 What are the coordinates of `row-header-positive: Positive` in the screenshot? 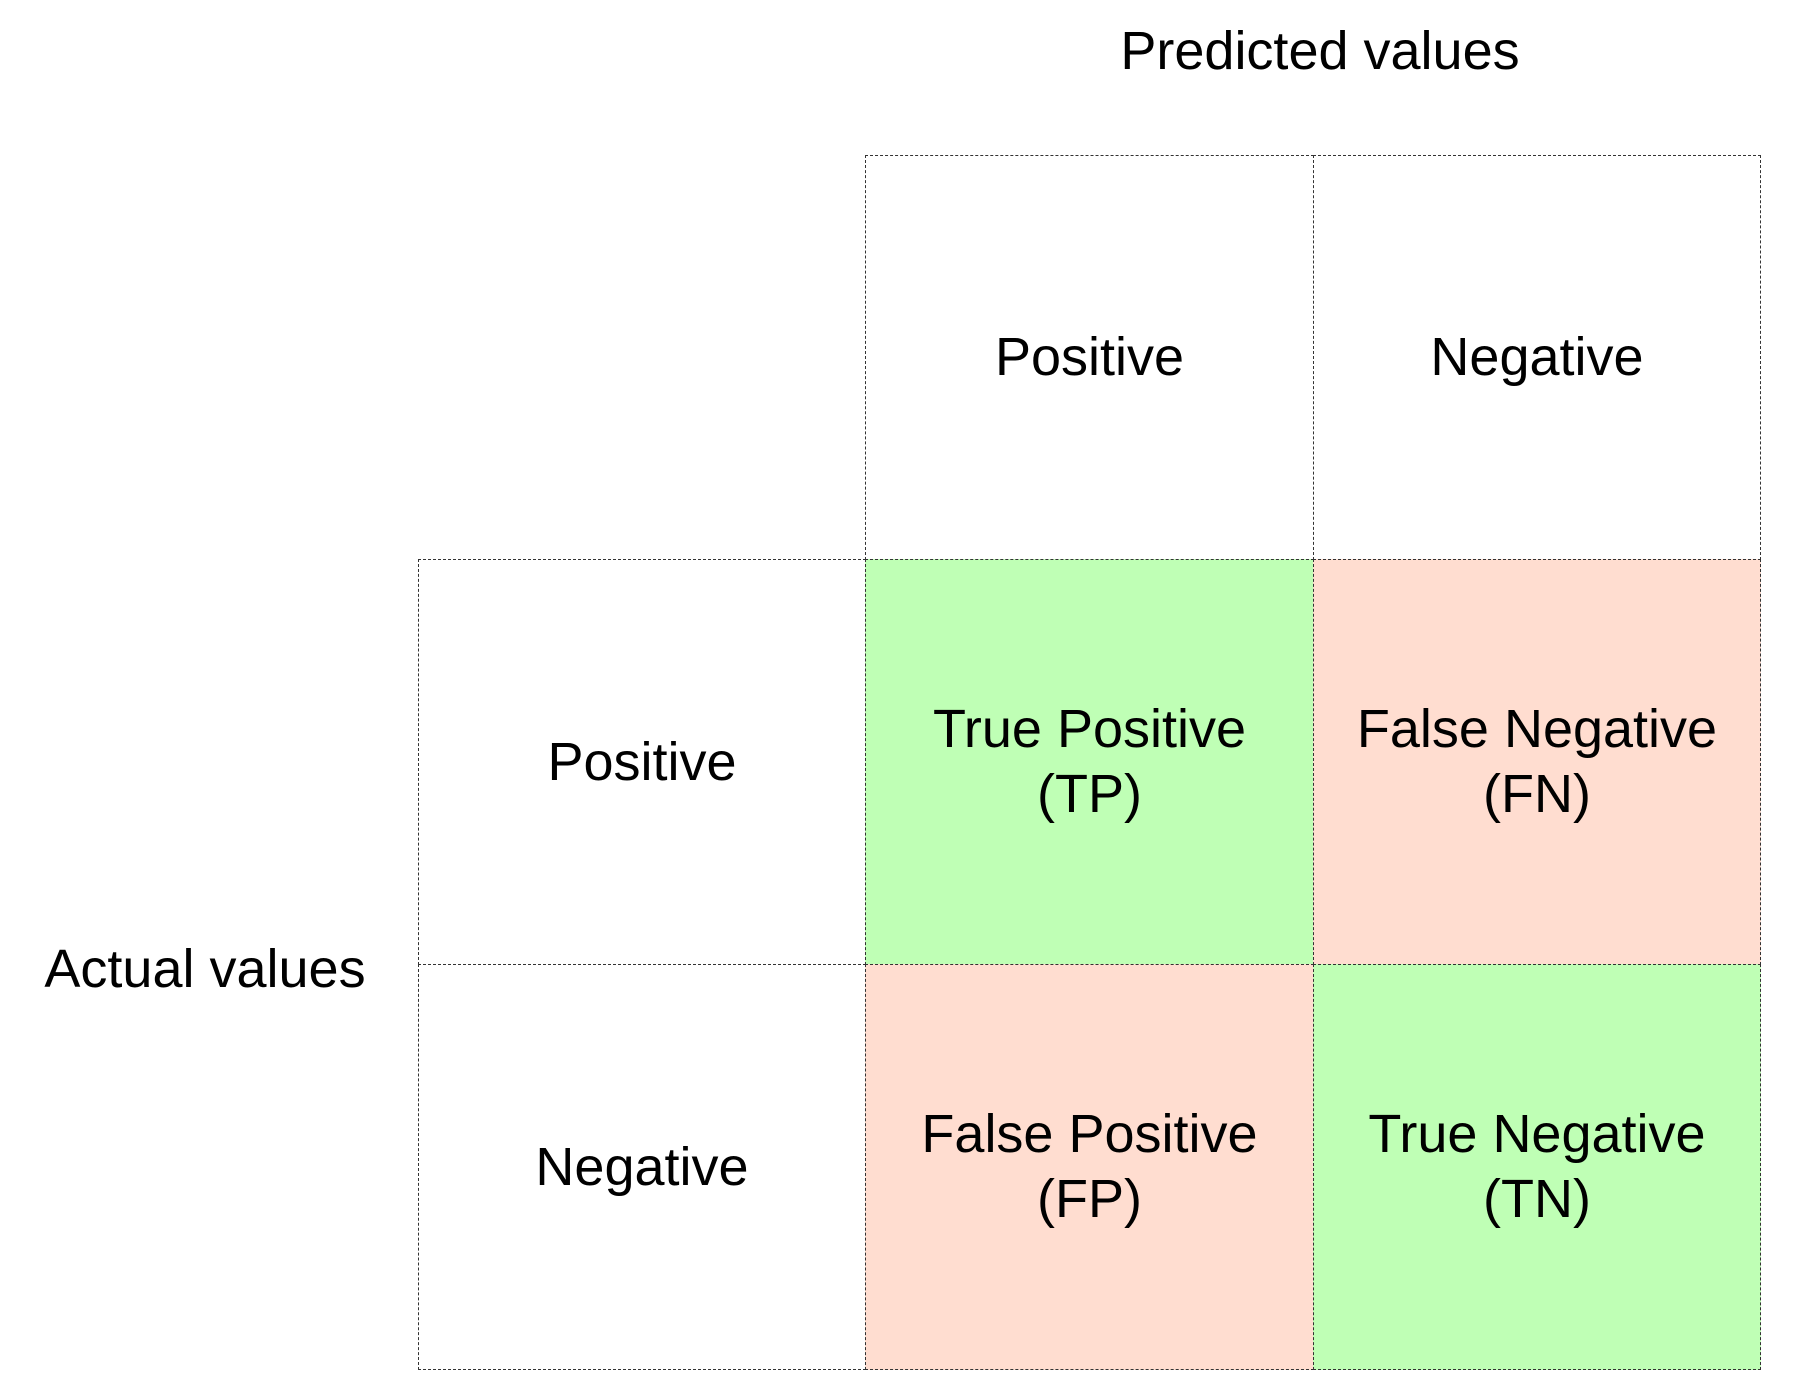 It's located at (642, 762).